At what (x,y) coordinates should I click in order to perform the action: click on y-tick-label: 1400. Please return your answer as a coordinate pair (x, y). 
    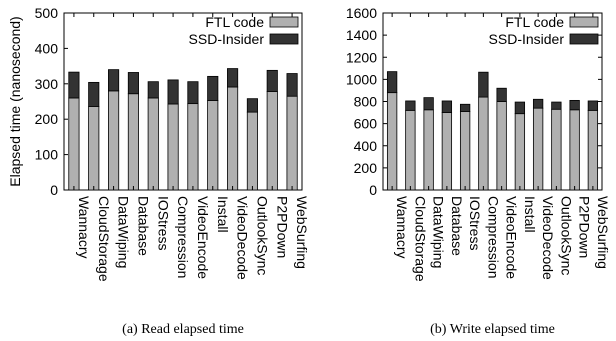
    Looking at the image, I should click on (361, 35).